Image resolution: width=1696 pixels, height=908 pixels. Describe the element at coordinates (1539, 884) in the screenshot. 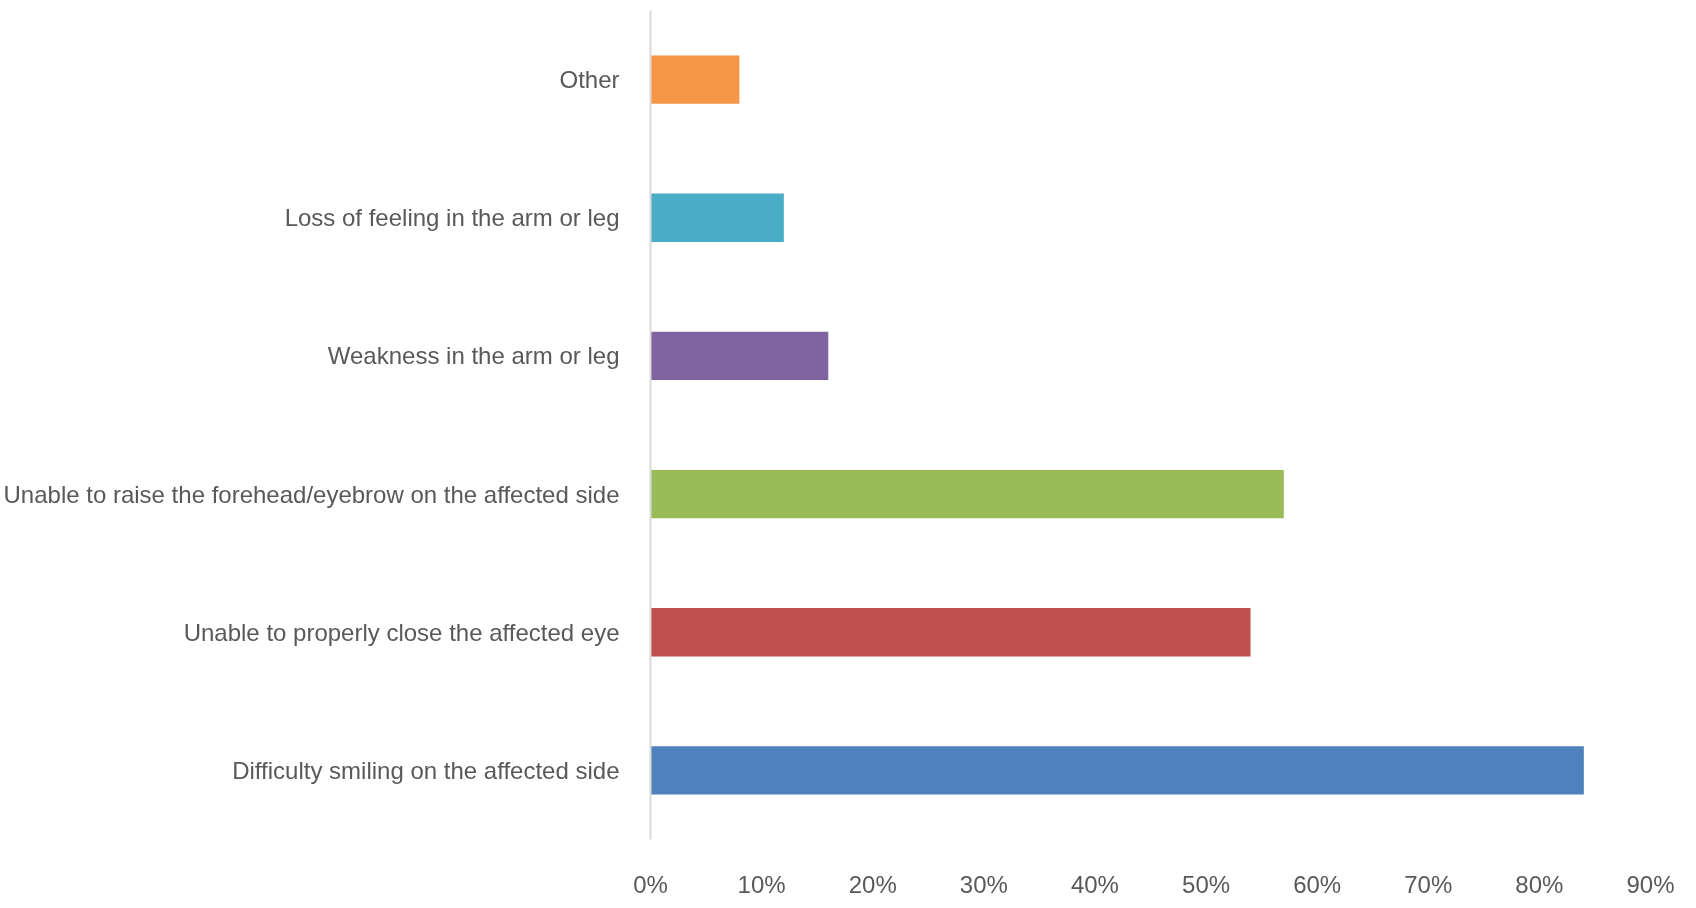

I see `x-tick-label: 80%` at that location.